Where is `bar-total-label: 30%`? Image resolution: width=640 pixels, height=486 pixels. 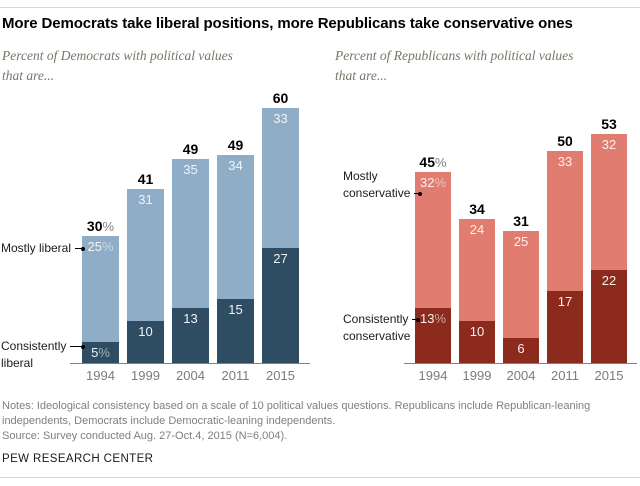
bar-total-label: 30% is located at coordinates (100, 226).